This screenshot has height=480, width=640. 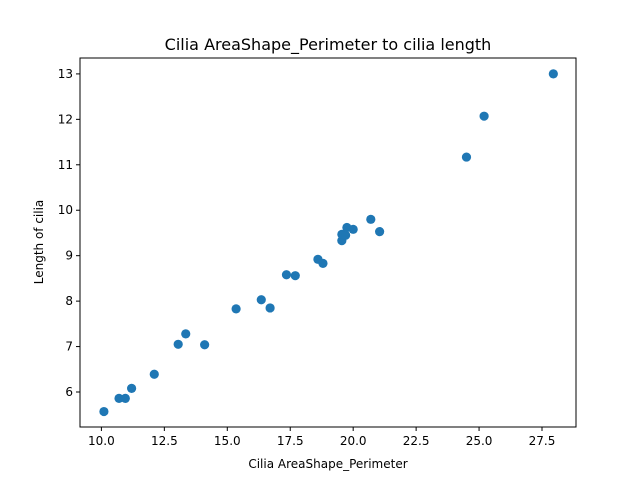 I want to click on x-tick-label: 17.5, so click(x=290, y=441).